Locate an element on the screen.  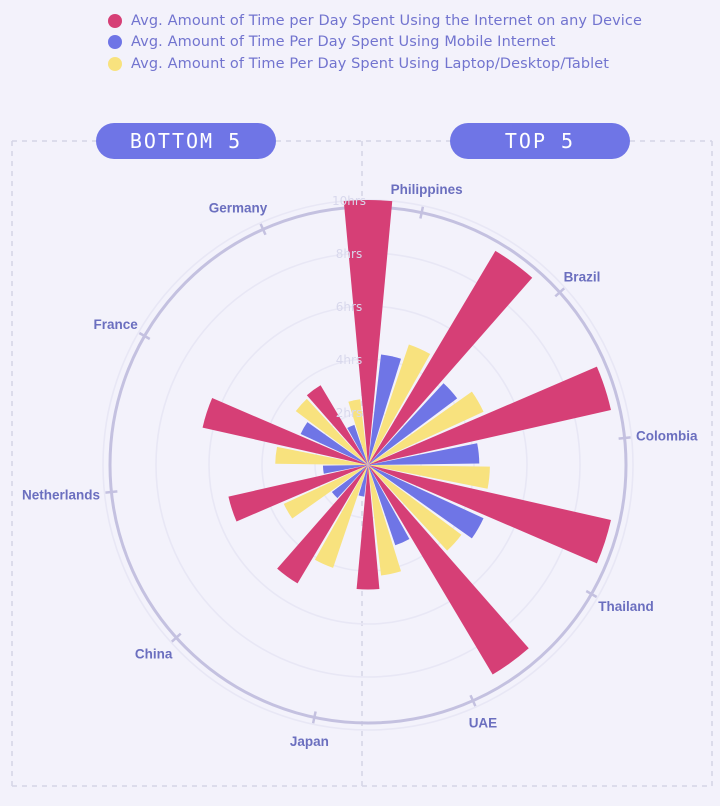
tick-label: 10hrs is located at coordinates (349, 201).